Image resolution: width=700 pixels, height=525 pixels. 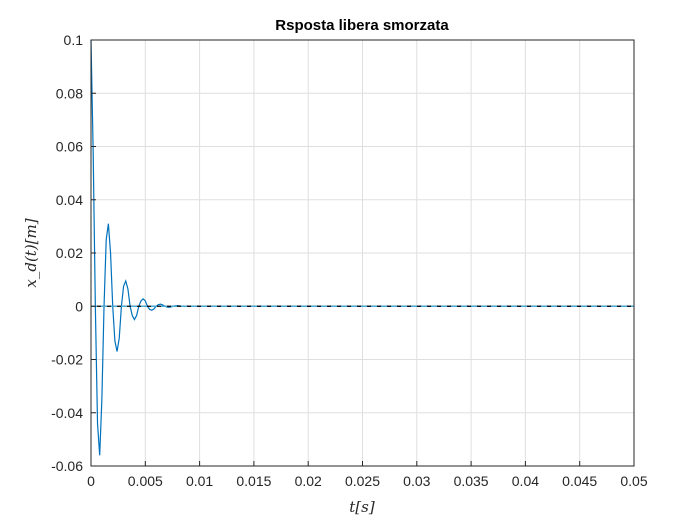 I want to click on y-tick-label: 0.1, so click(x=74, y=40).